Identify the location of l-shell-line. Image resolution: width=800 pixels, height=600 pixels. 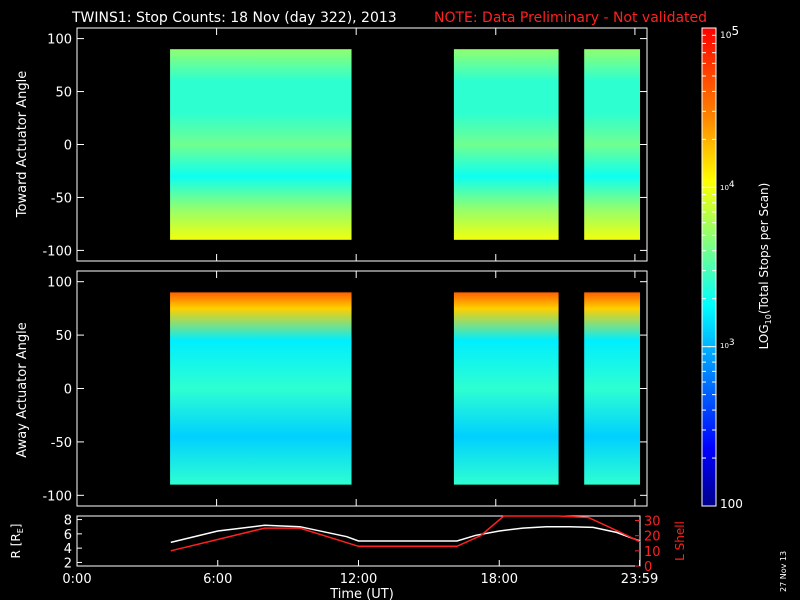
(405, 533).